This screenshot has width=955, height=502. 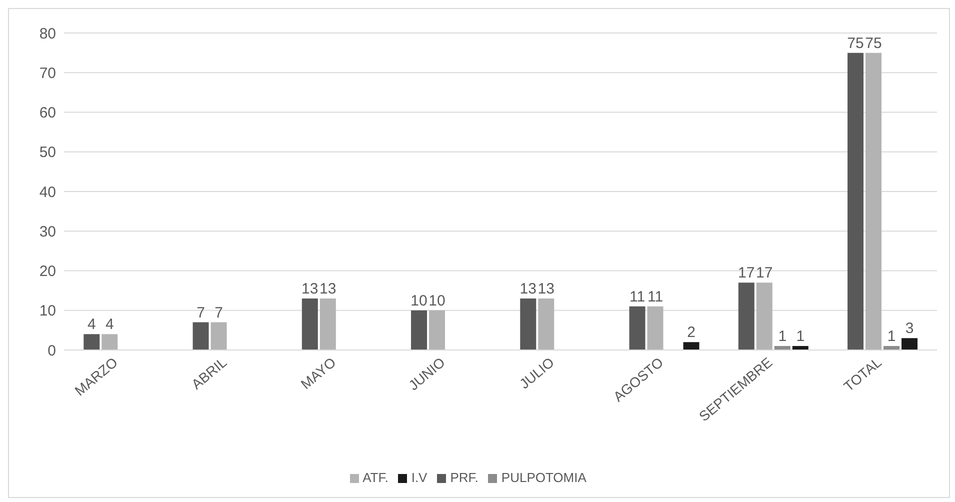 I want to click on data-label: 3, so click(x=909, y=329).